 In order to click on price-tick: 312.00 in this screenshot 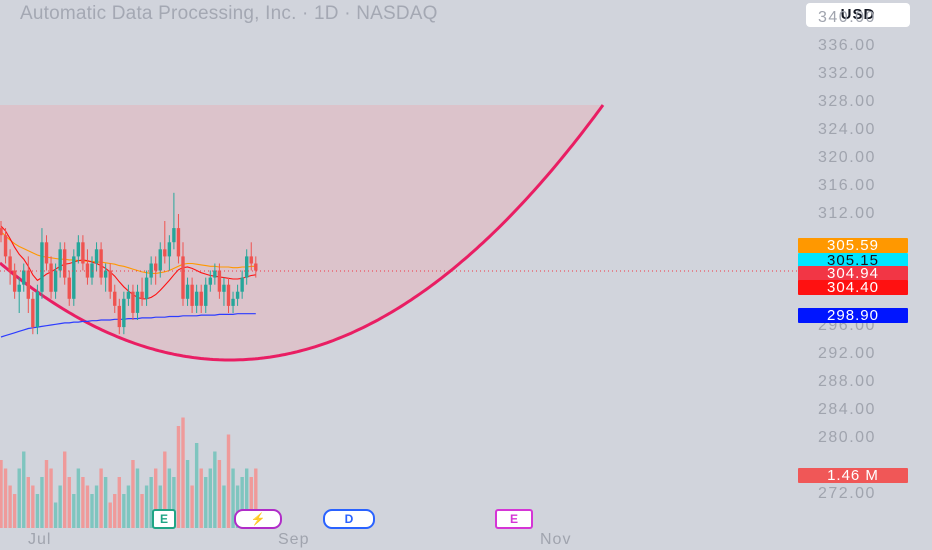, I will do `click(847, 213)`.